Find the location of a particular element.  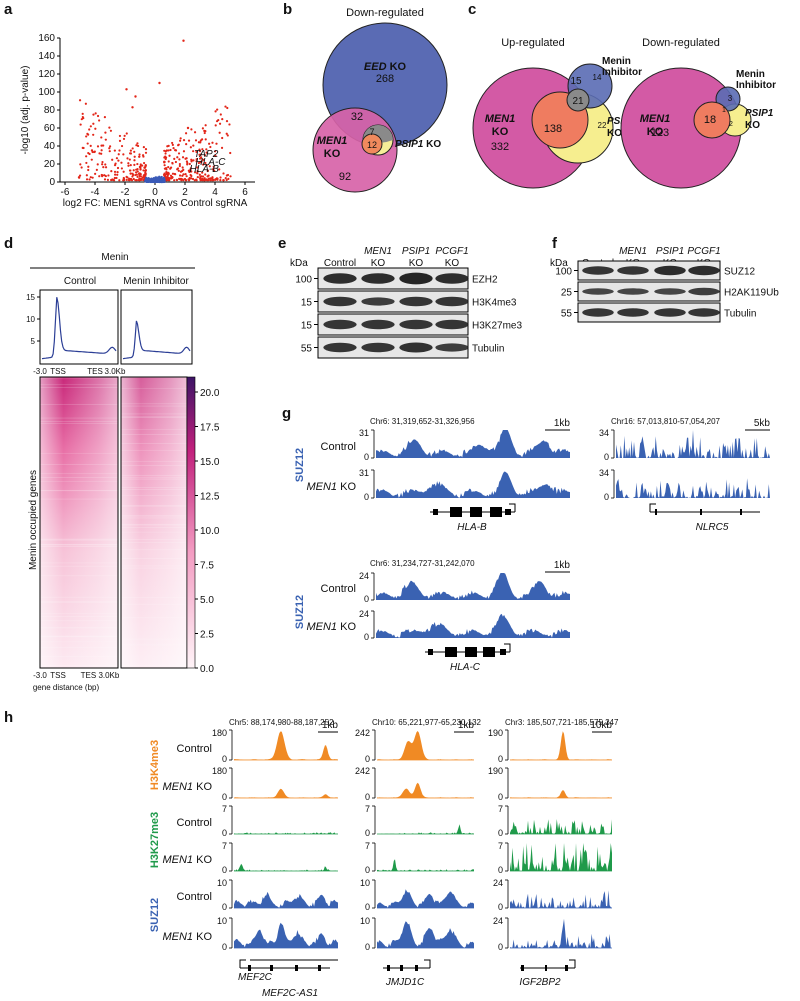

label-part: MEN1 is located at coordinates (321, 487).